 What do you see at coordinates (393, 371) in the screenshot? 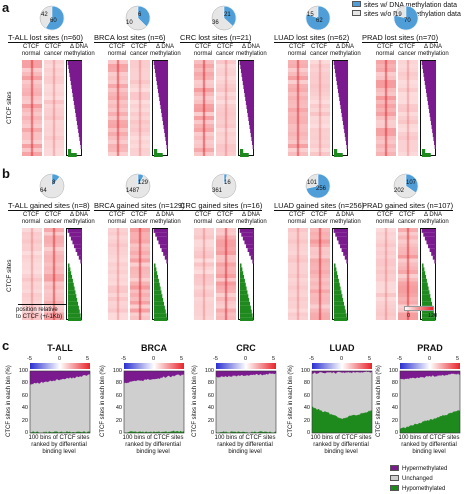
I see `y-tick-label: 100` at bounding box center [393, 371].